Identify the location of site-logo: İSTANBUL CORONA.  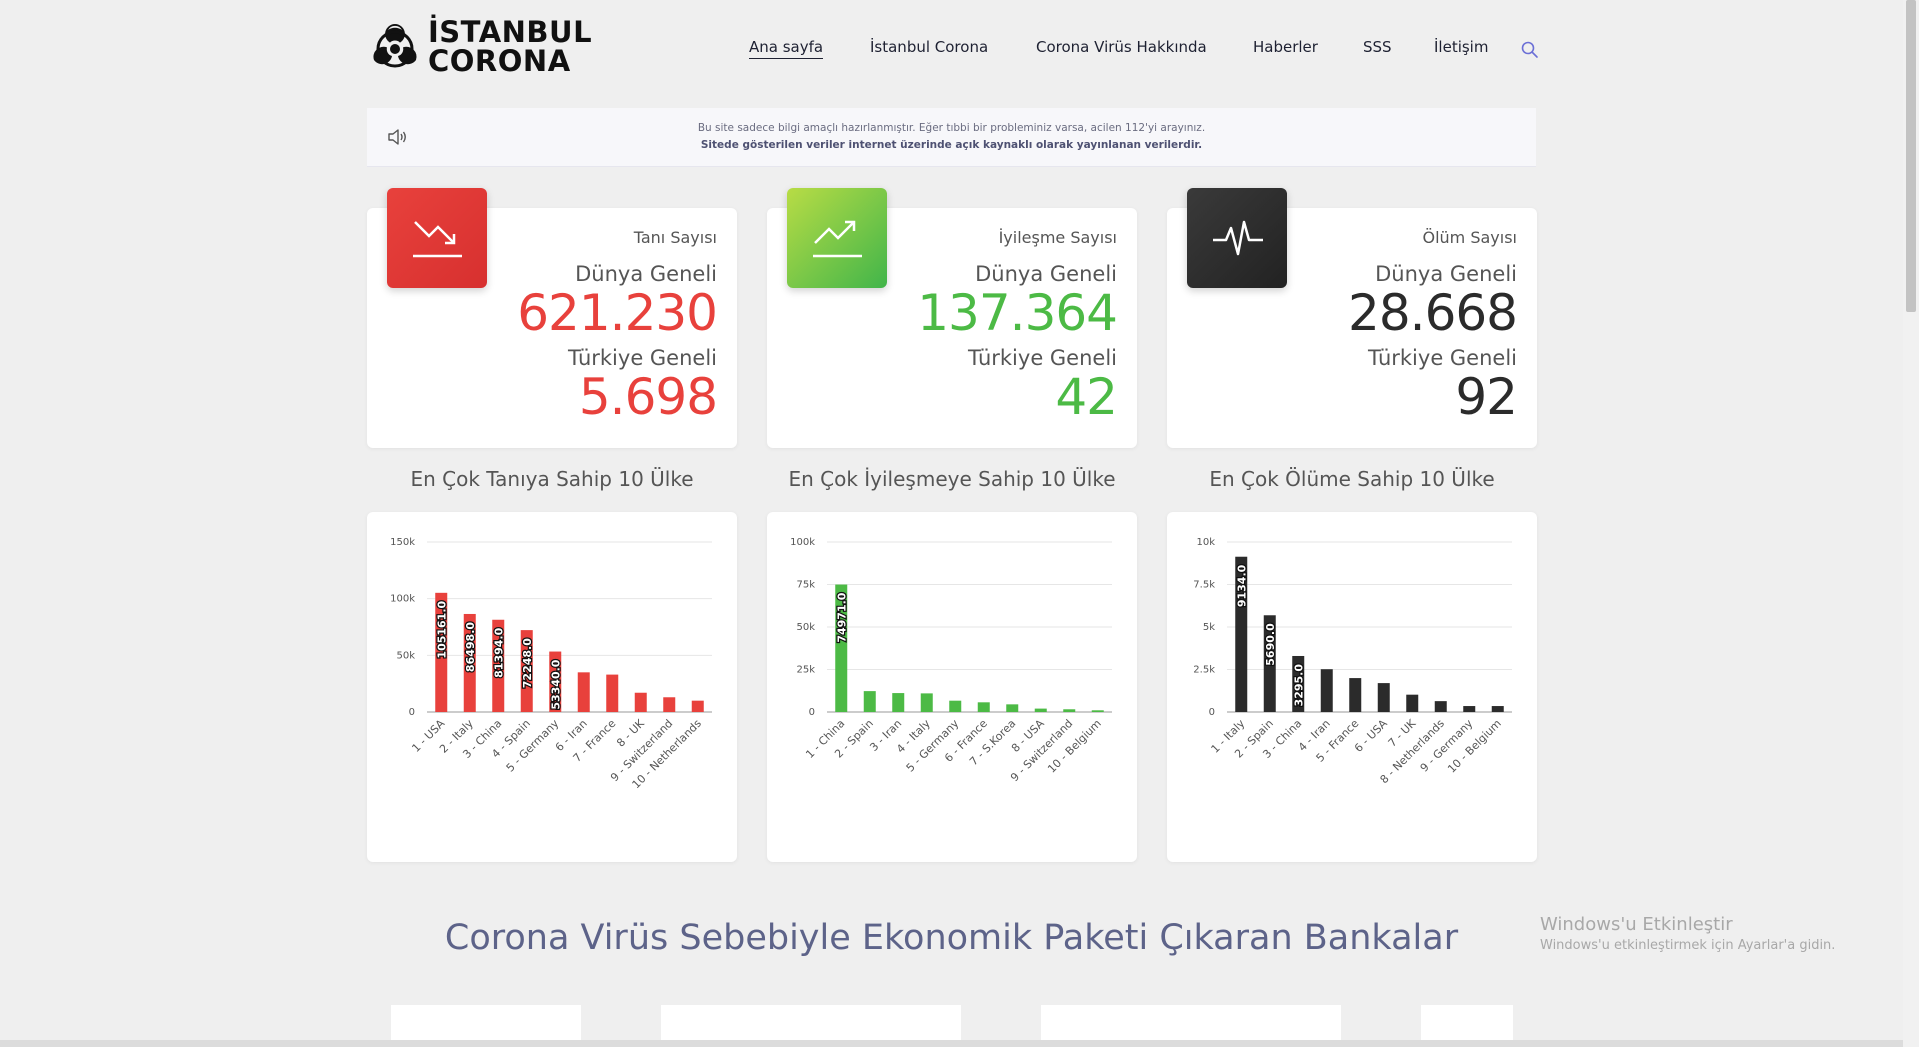
(479, 48).